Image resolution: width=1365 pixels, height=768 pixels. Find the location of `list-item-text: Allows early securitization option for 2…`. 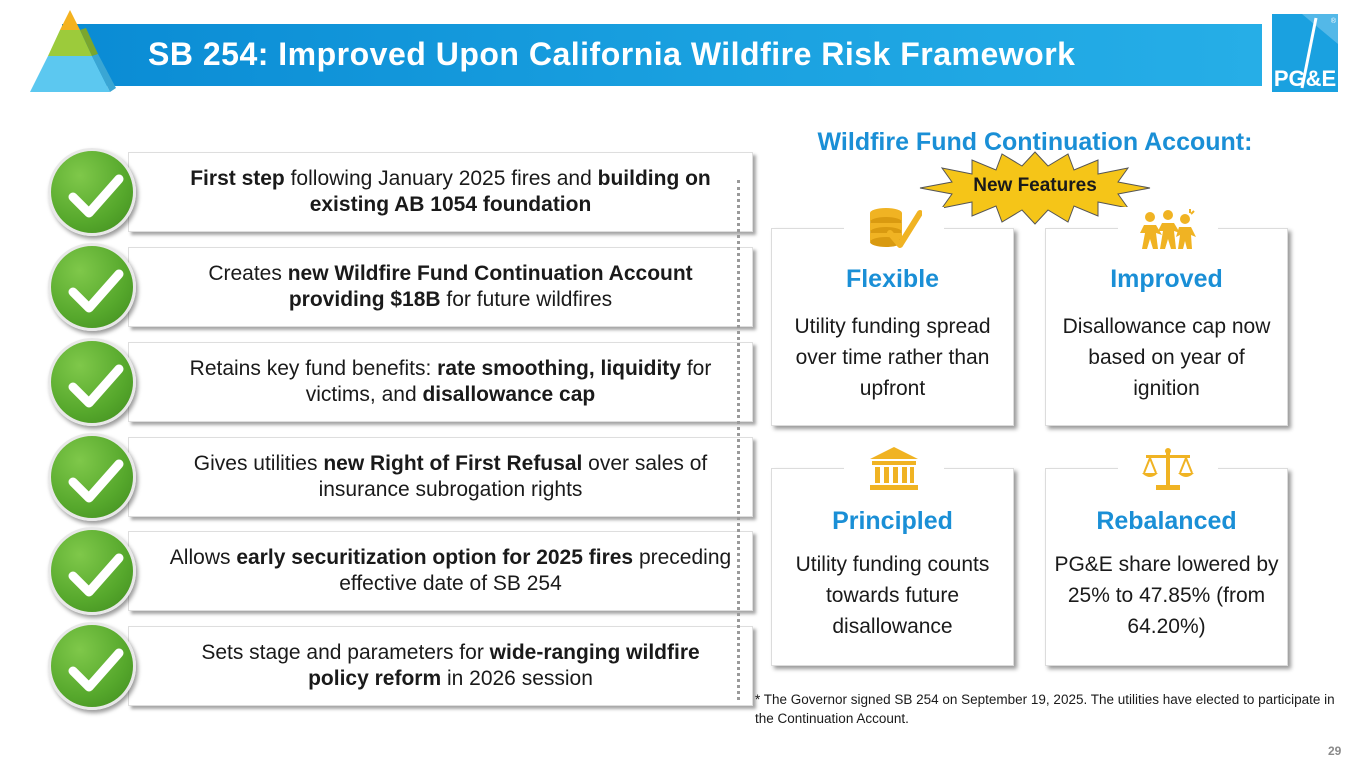

list-item-text: Allows early securitization option for 2… is located at coordinates (450, 571).